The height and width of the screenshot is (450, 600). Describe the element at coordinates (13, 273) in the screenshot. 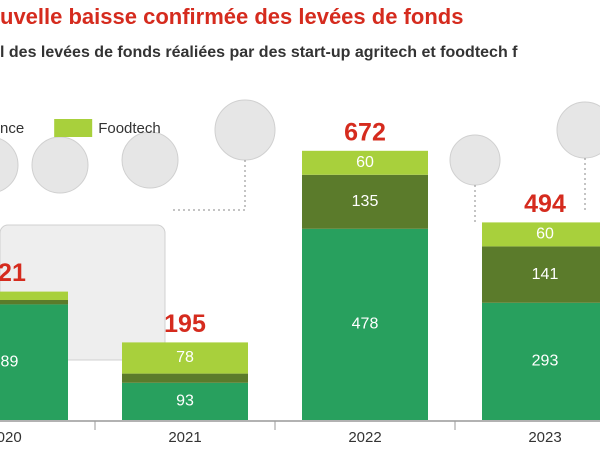

I see `total-label: 321` at that location.